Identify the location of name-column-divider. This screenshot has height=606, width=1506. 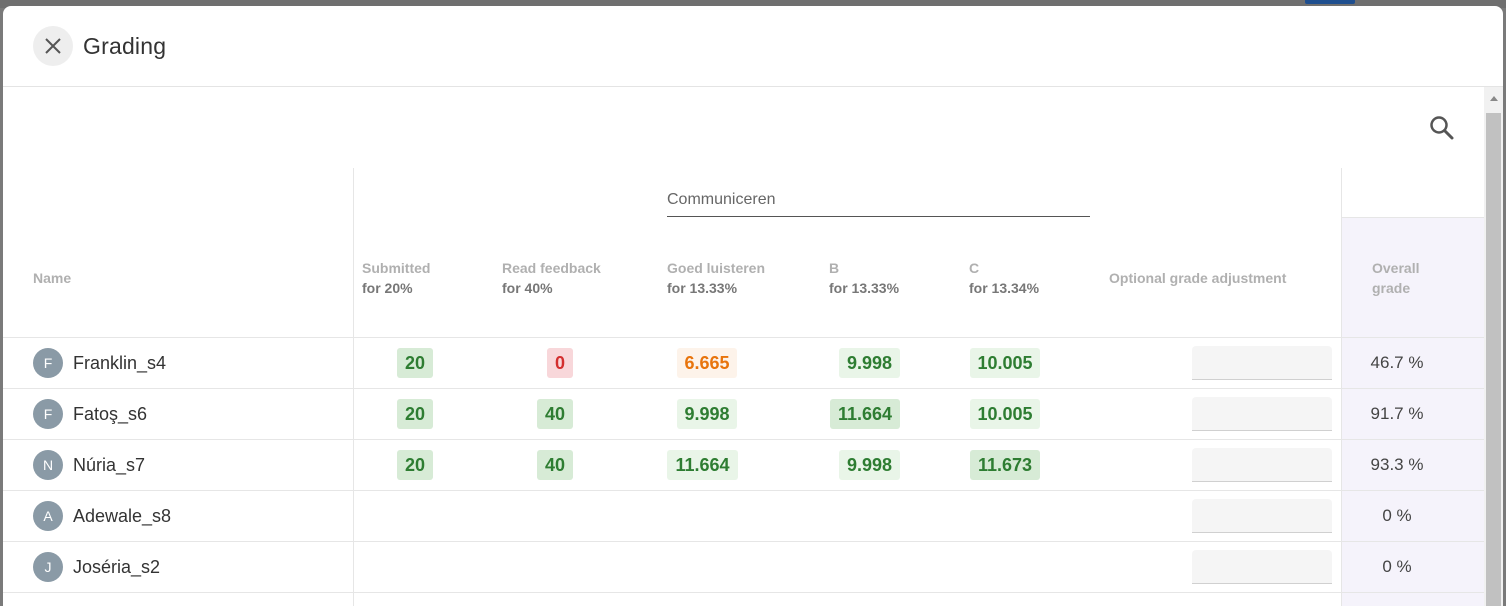
(353, 387).